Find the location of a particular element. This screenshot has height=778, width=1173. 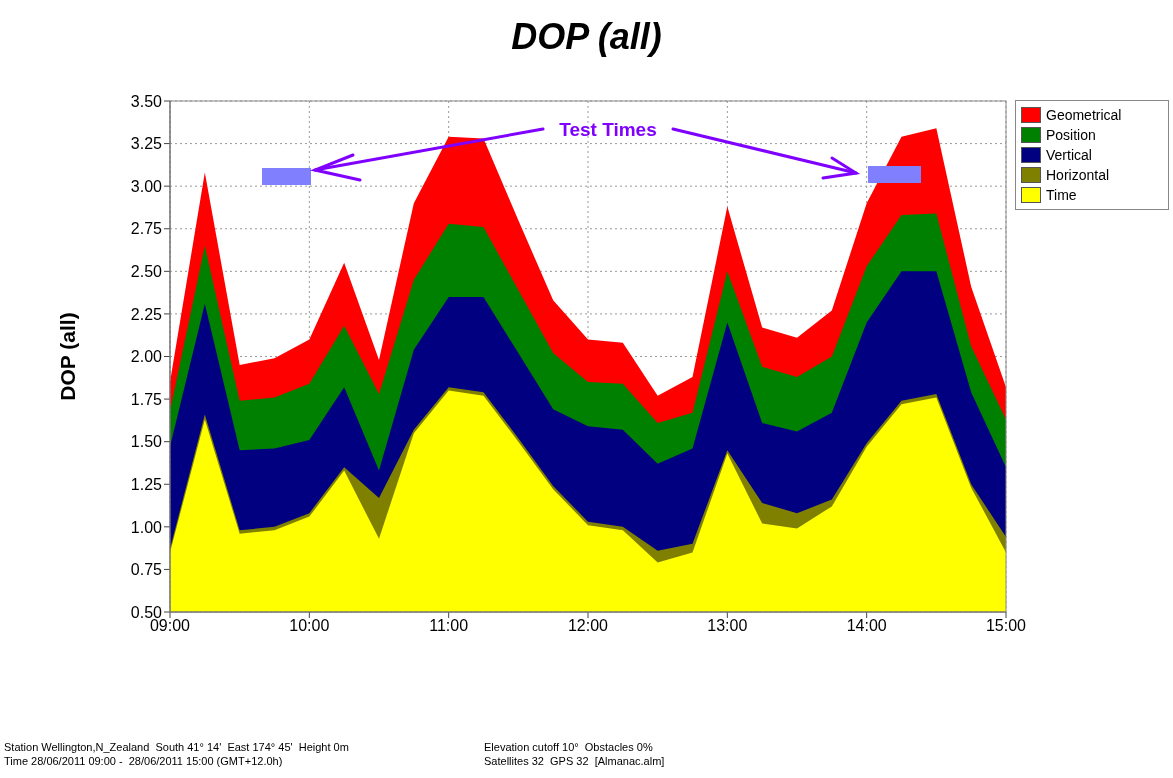

x-tick-label: 12:00 is located at coordinates (588, 626).